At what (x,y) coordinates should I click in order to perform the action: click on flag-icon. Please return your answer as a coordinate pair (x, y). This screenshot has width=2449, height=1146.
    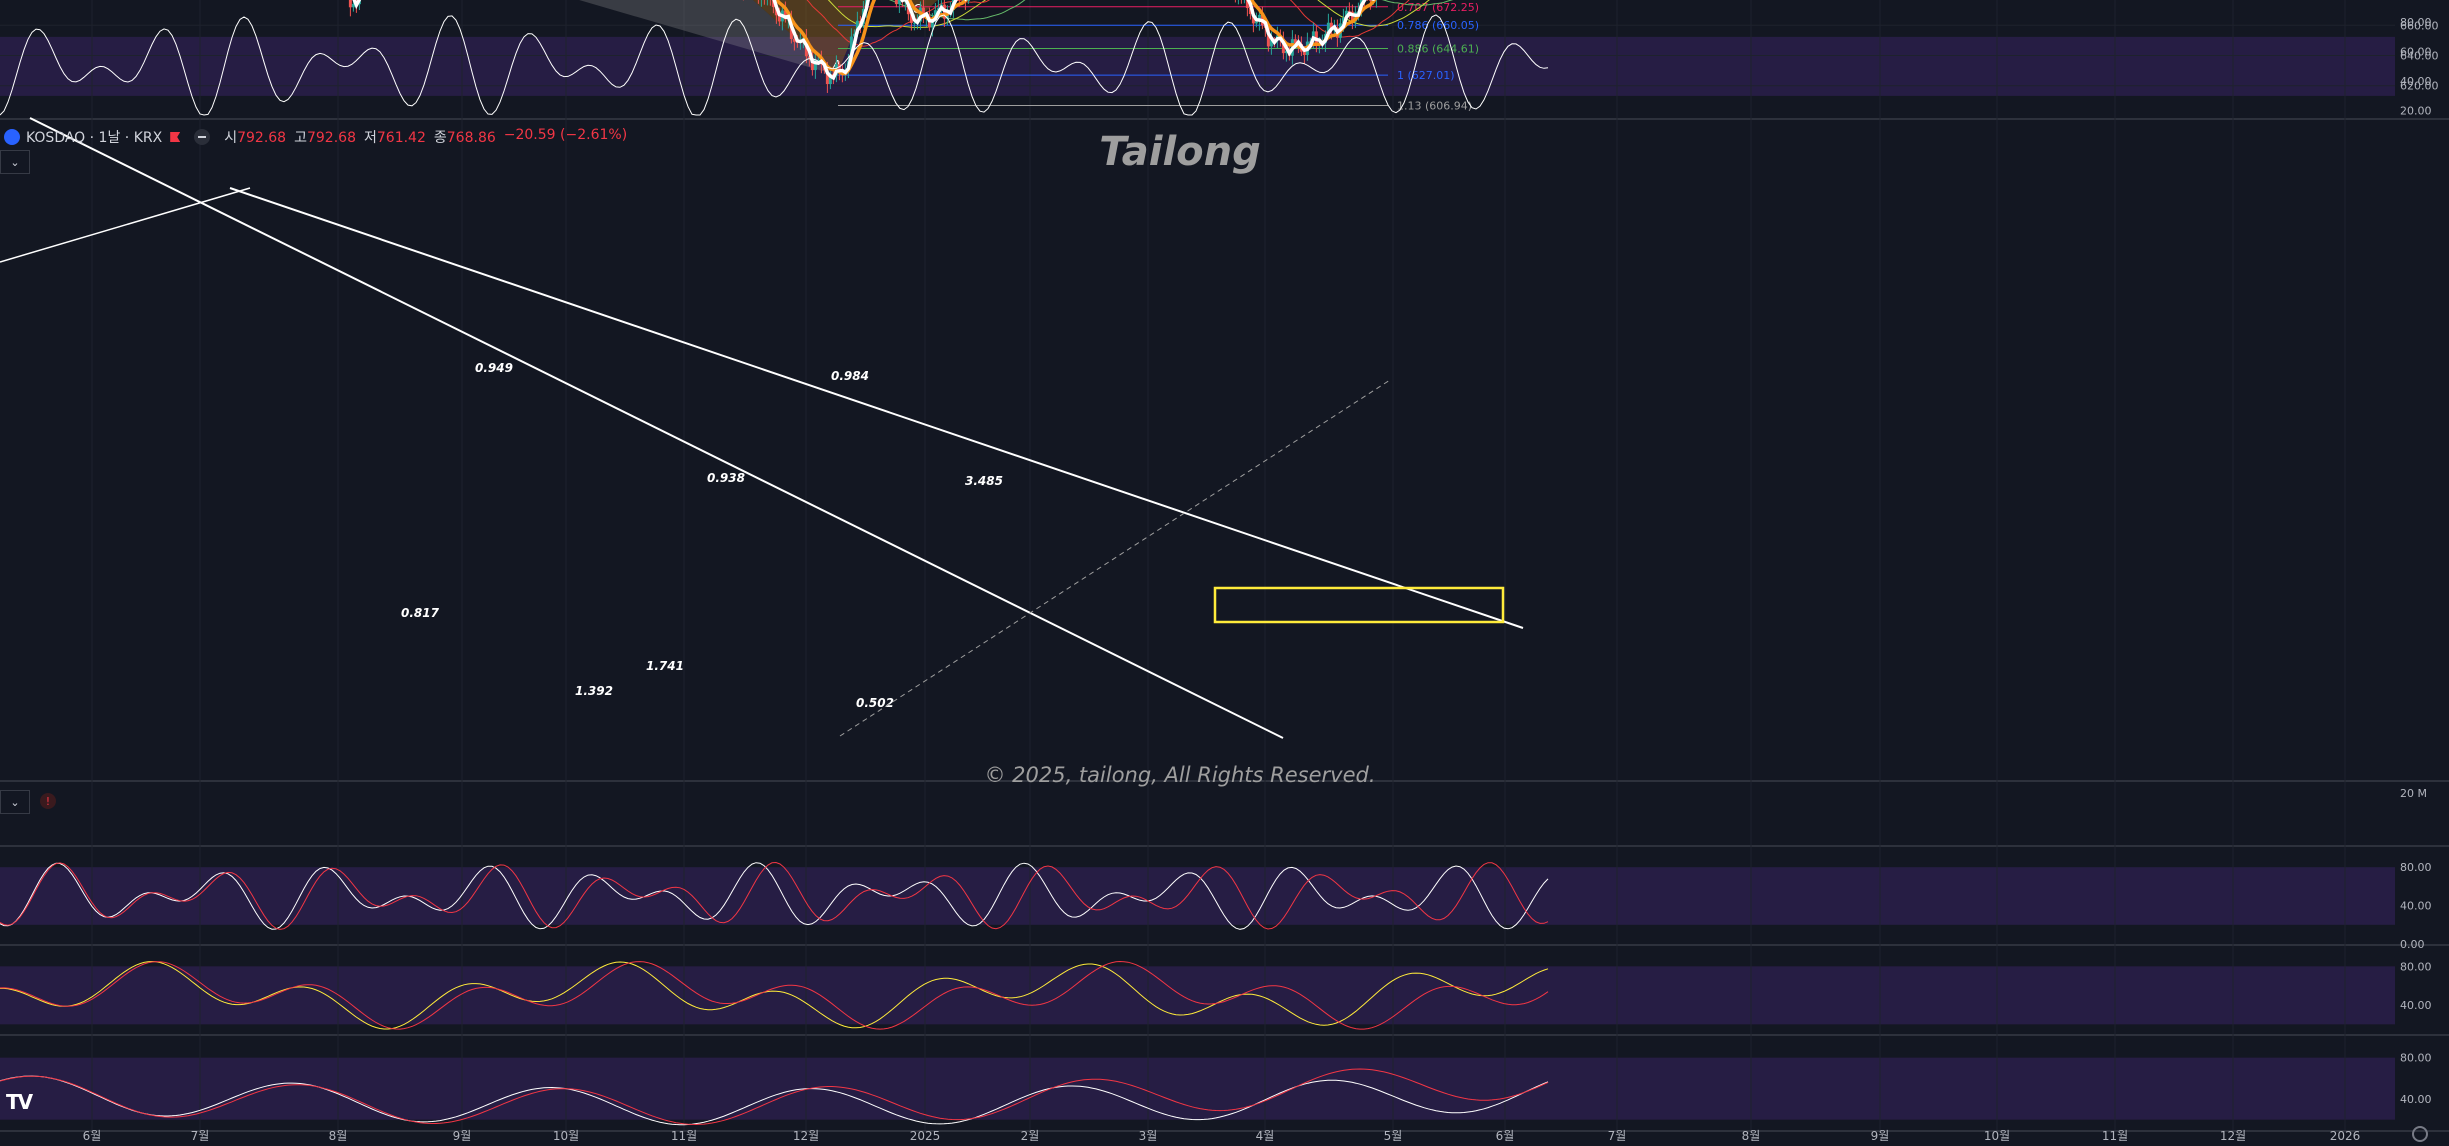
    Looking at the image, I should click on (175, 137).